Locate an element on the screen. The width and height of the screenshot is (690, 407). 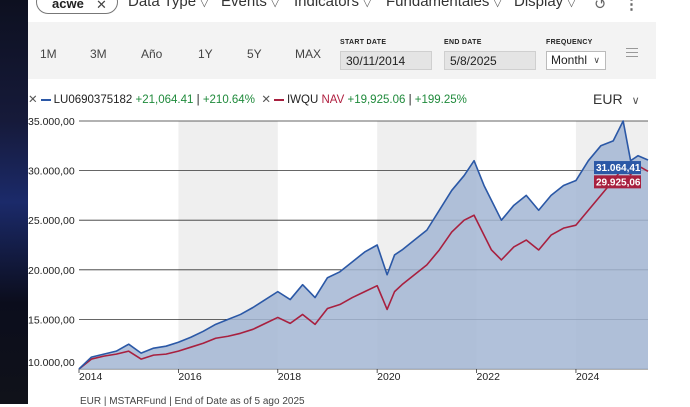
series-1-end-label: 31.064,41 is located at coordinates (617, 168).